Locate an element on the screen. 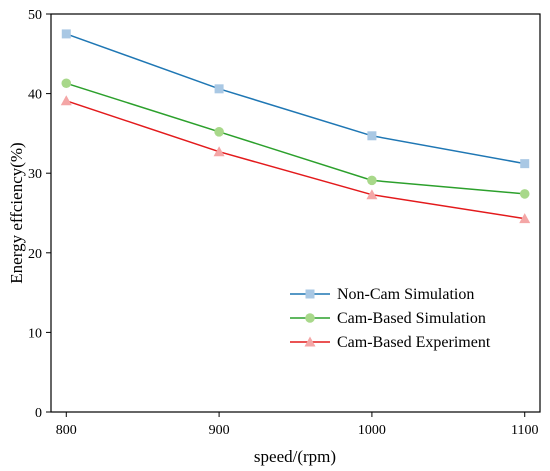 This screenshot has width=550, height=471. x-tick-label: 1000 is located at coordinates (372, 430).